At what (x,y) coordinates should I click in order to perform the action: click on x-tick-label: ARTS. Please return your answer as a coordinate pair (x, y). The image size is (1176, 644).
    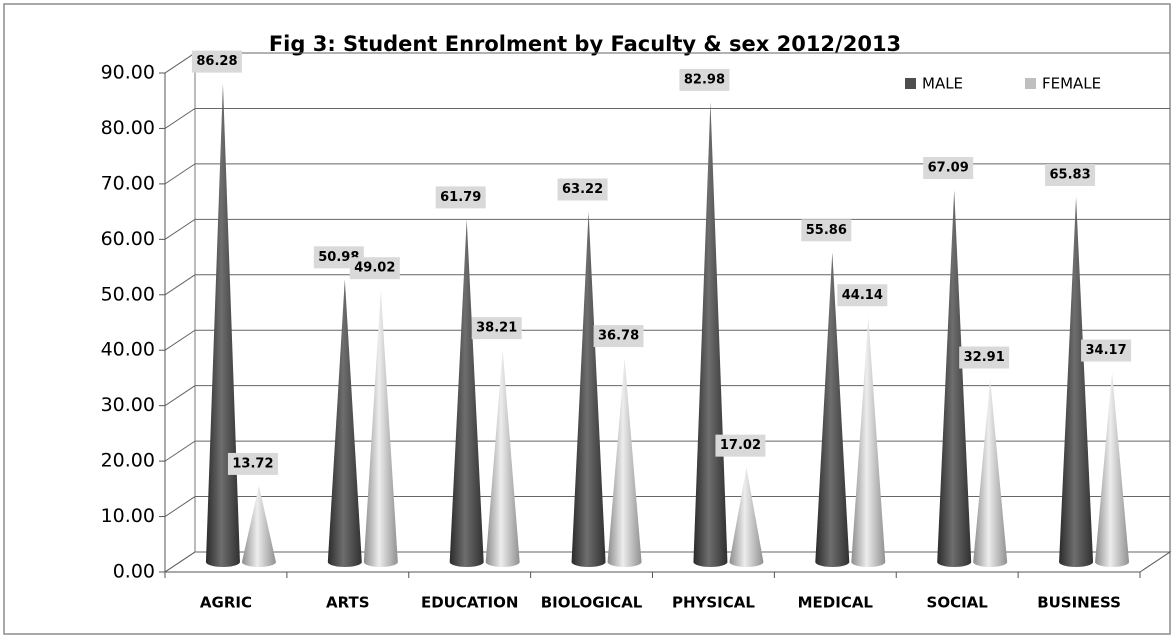
    Looking at the image, I should click on (348, 603).